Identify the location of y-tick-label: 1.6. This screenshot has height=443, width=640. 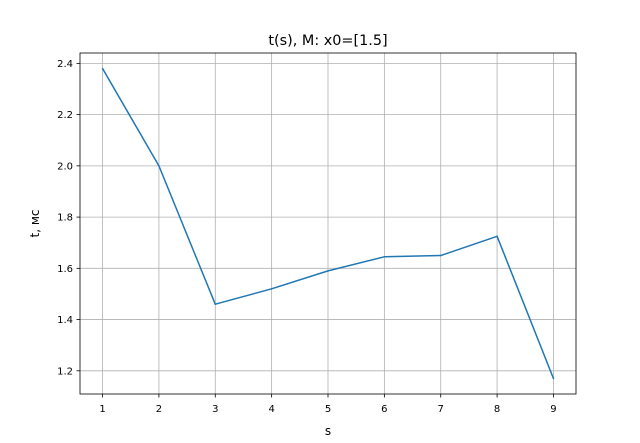
(65, 269).